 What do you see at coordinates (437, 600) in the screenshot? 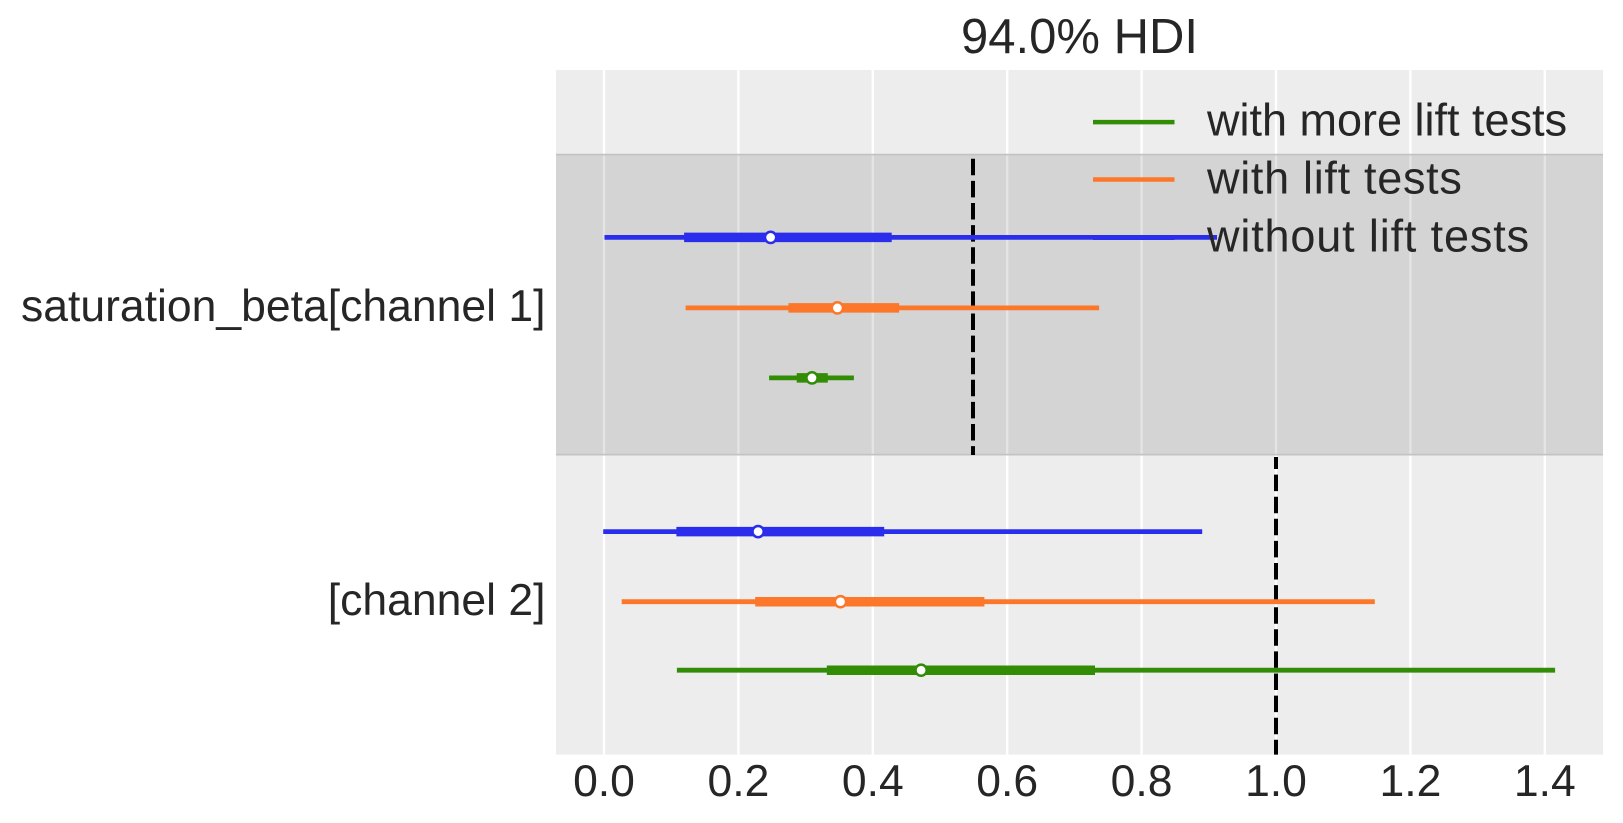
I see `svg-text: [channel 2]` at bounding box center [437, 600].